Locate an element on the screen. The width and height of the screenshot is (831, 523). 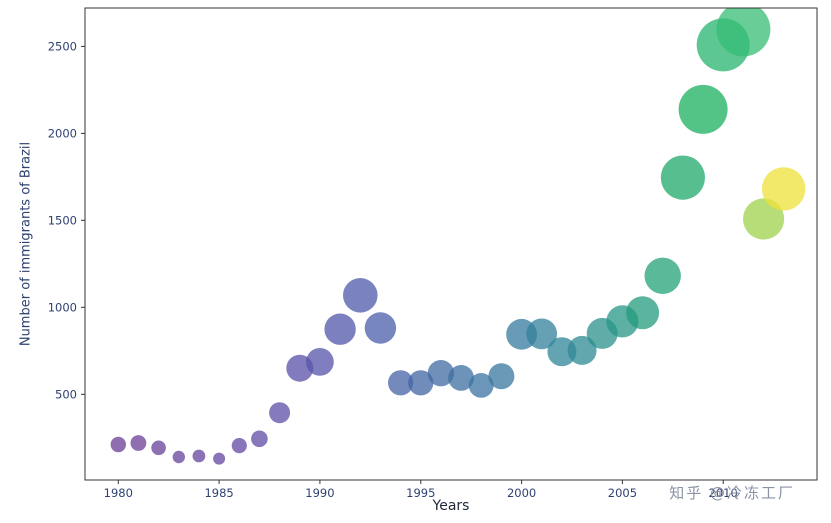
x-tick-label: 1995 is located at coordinates (420, 493).